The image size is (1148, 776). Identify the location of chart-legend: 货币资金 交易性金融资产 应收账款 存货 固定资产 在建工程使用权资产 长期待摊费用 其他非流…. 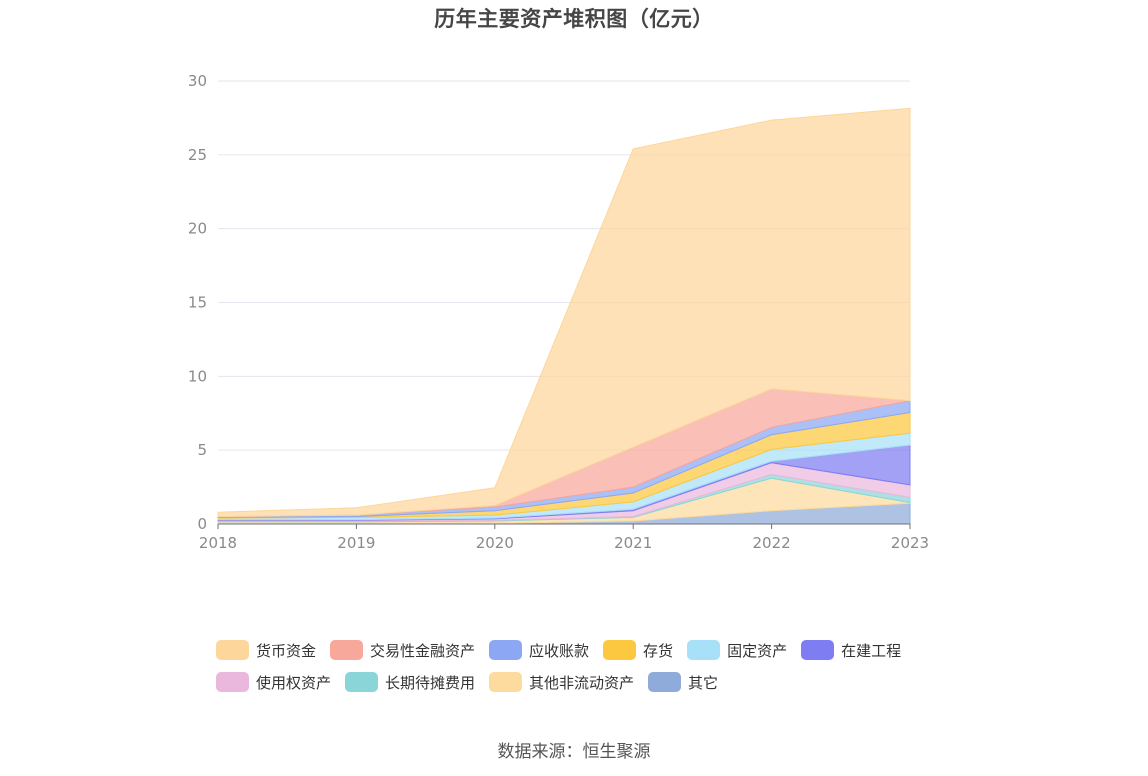
(596, 666).